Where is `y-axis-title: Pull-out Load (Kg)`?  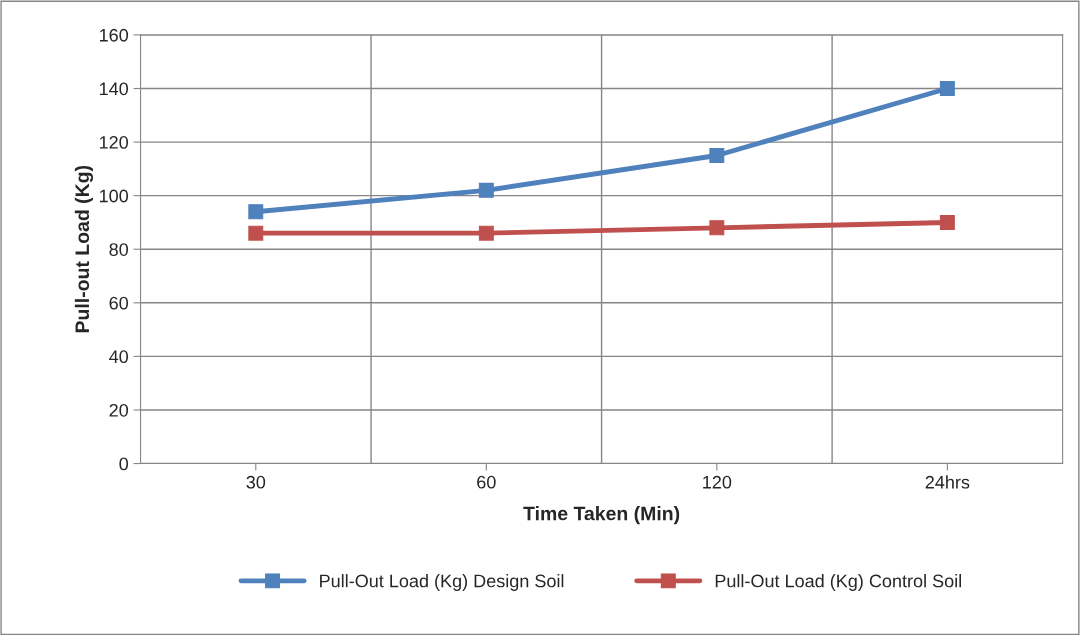 y-axis-title: Pull-out Load (Kg) is located at coordinates (84, 249).